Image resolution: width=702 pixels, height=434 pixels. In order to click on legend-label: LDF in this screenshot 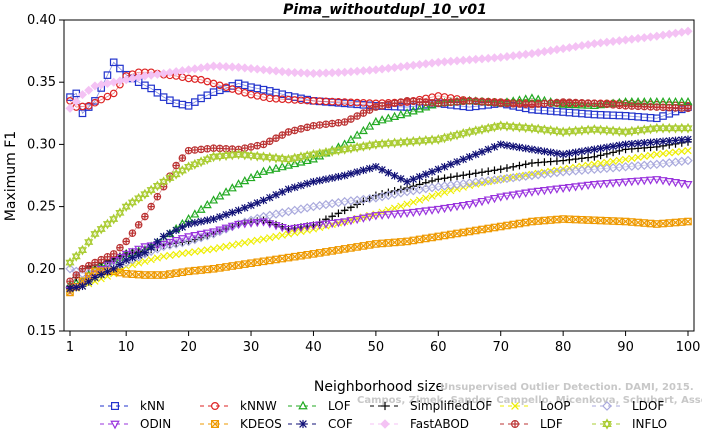, I will do `click(551, 424)`.